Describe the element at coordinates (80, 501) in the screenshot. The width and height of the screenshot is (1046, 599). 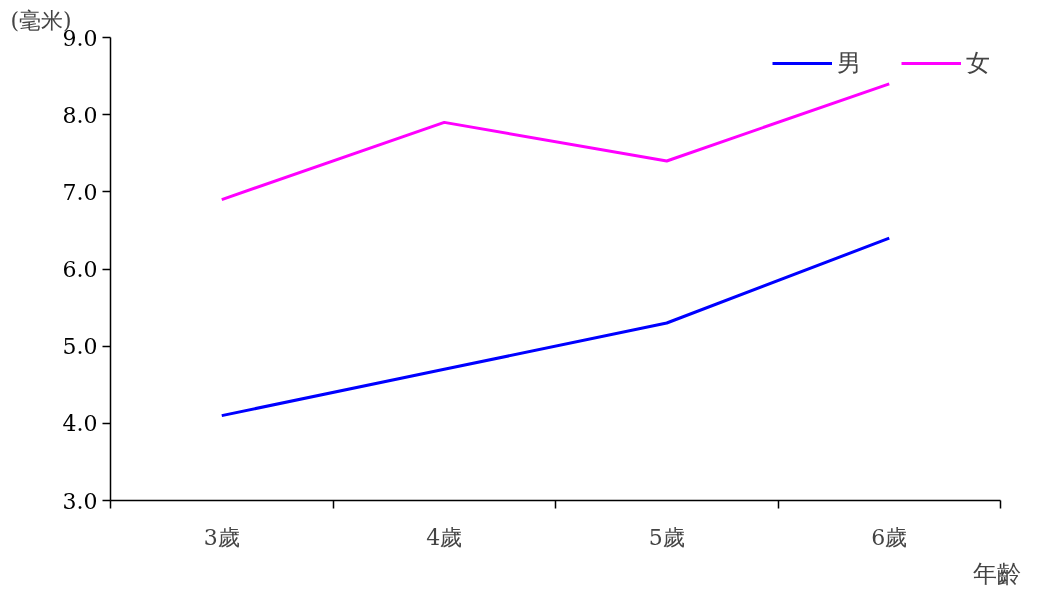
I see `y-tick-label: 3.0` at that location.